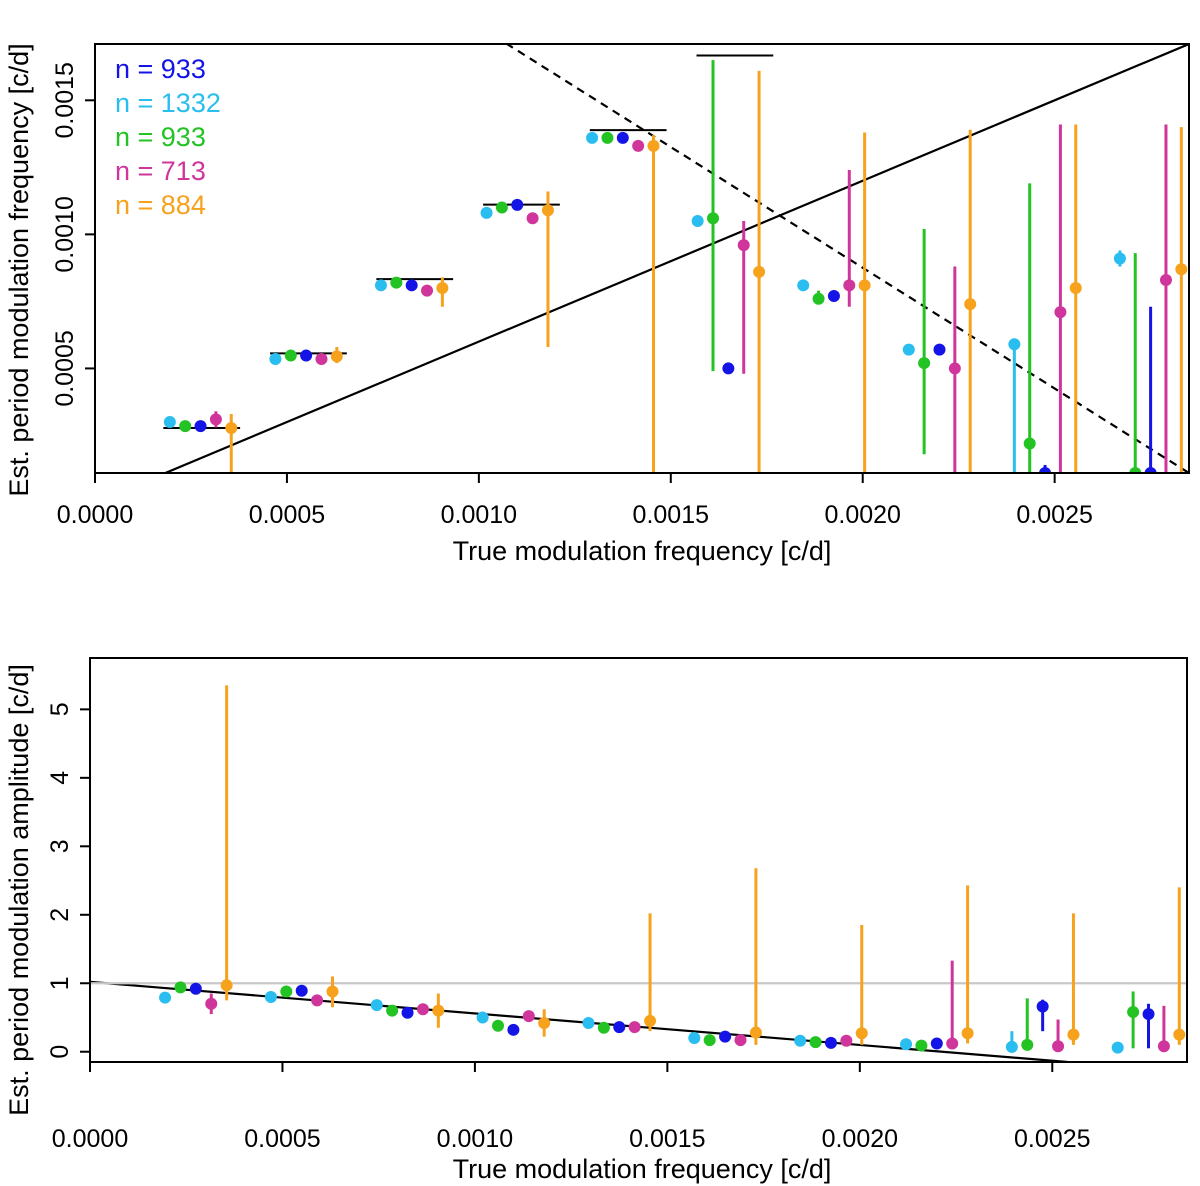  Describe the element at coordinates (65, 234) in the screenshot. I see `top-y-tick-label-1: 0.0010` at that location.